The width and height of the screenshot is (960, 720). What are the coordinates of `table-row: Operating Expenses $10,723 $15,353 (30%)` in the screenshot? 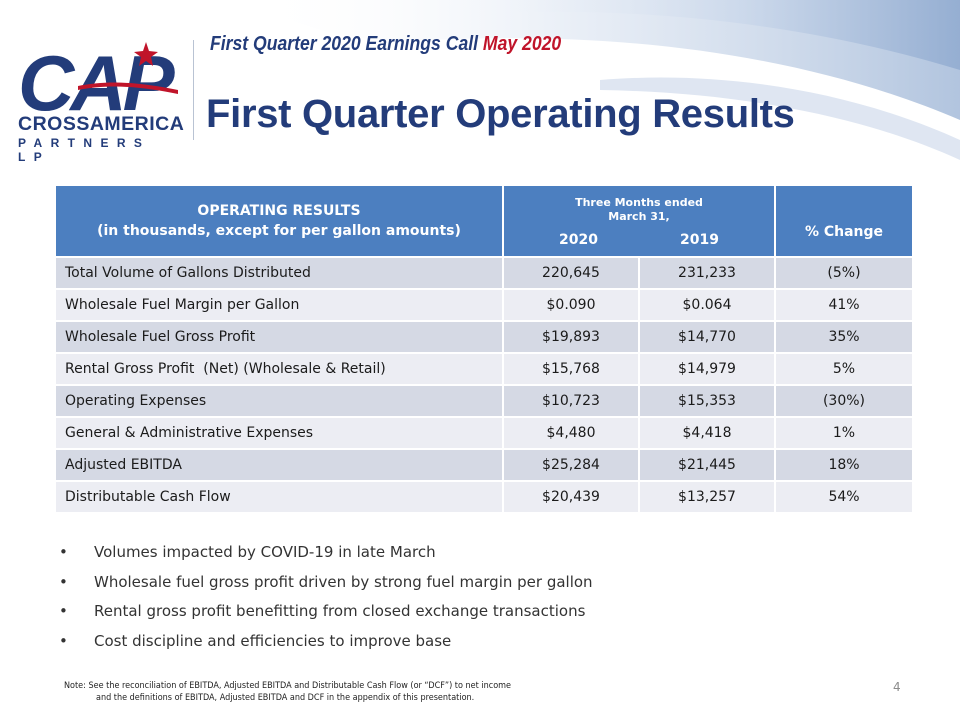 It's located at (484, 400).